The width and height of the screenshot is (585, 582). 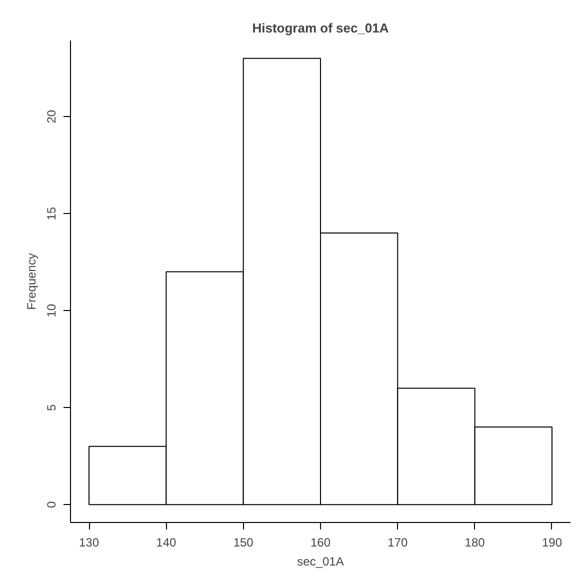 I want to click on x-tick-label: 180, so click(x=475, y=543).